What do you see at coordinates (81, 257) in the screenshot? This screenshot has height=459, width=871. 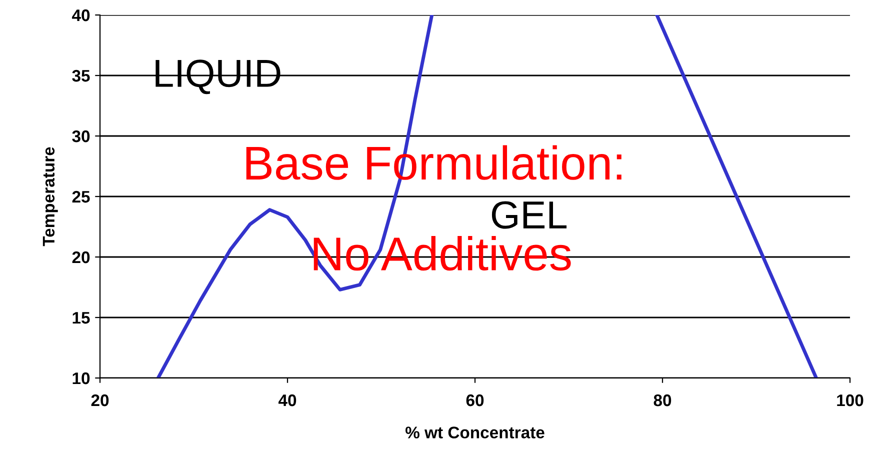 I see `y-tick-label: 20` at bounding box center [81, 257].